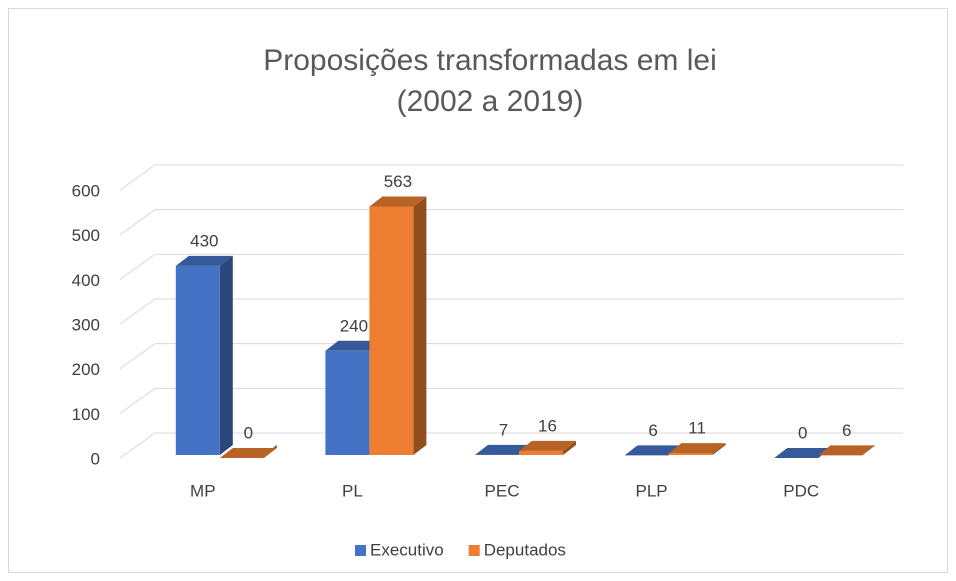  Describe the element at coordinates (86, 235) in the screenshot. I see `y-tick-label: 500` at that location.